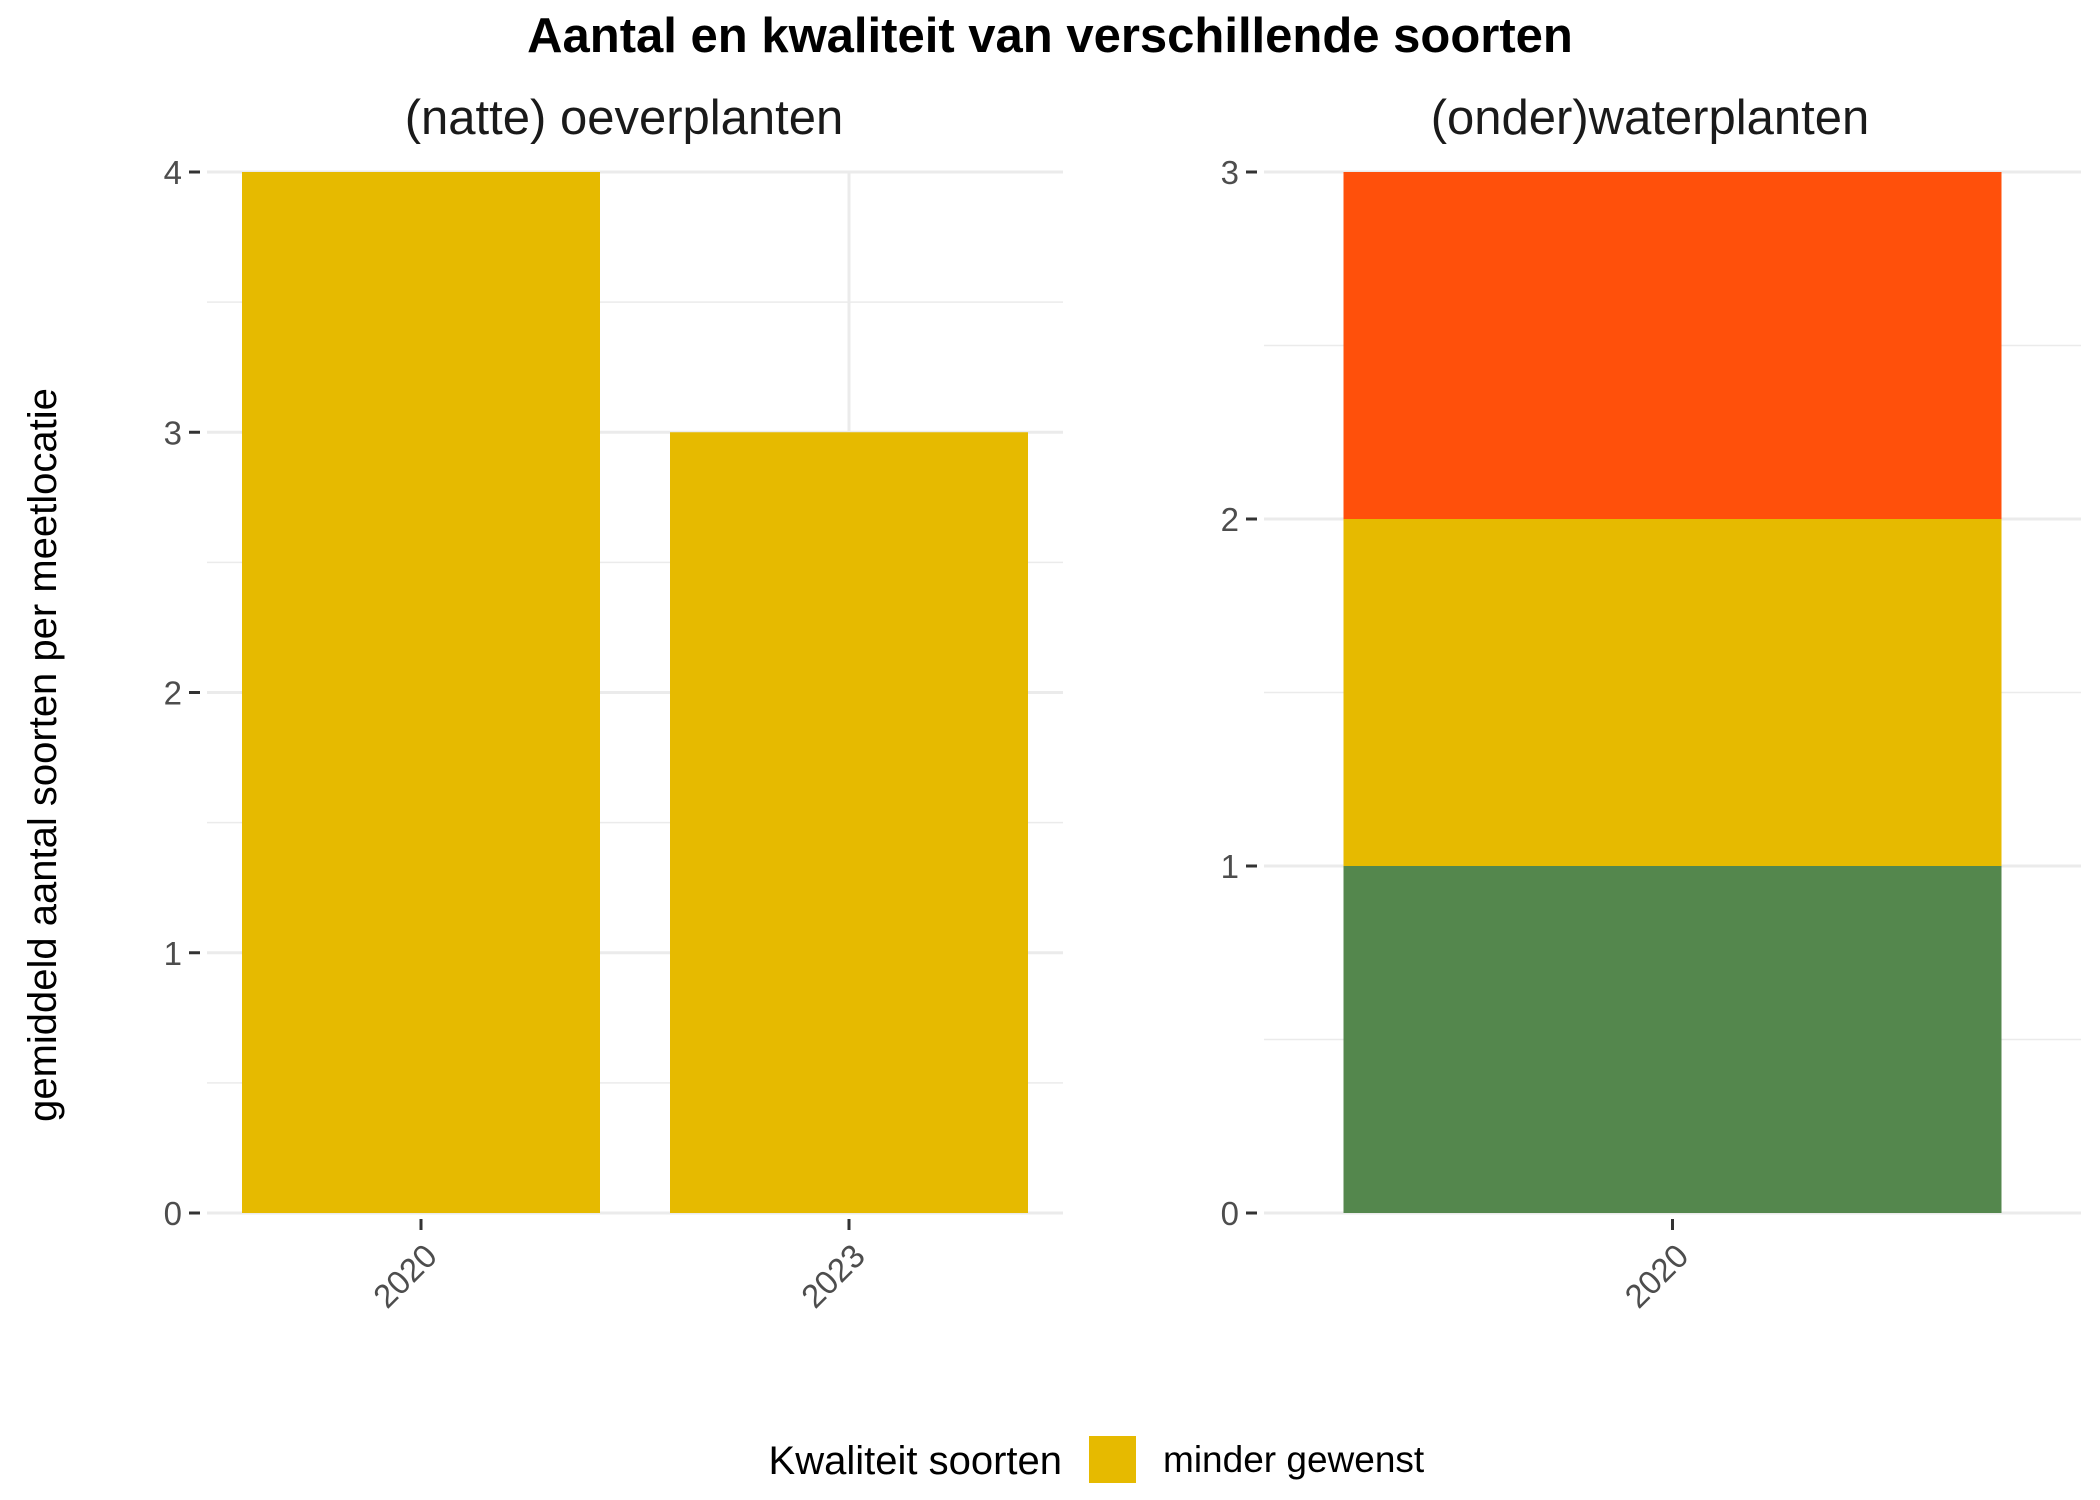 The width and height of the screenshot is (2100, 1500). I want to click on panel-title-left: (natte) oeverplanten, so click(624, 118).